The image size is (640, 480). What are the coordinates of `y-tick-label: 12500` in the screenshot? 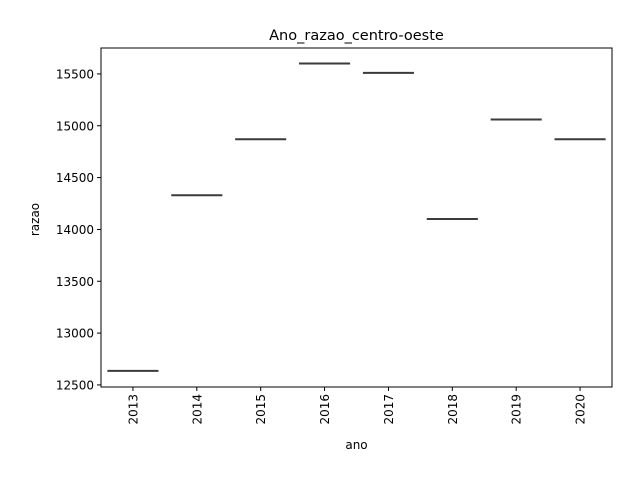 It's located at (75, 385).